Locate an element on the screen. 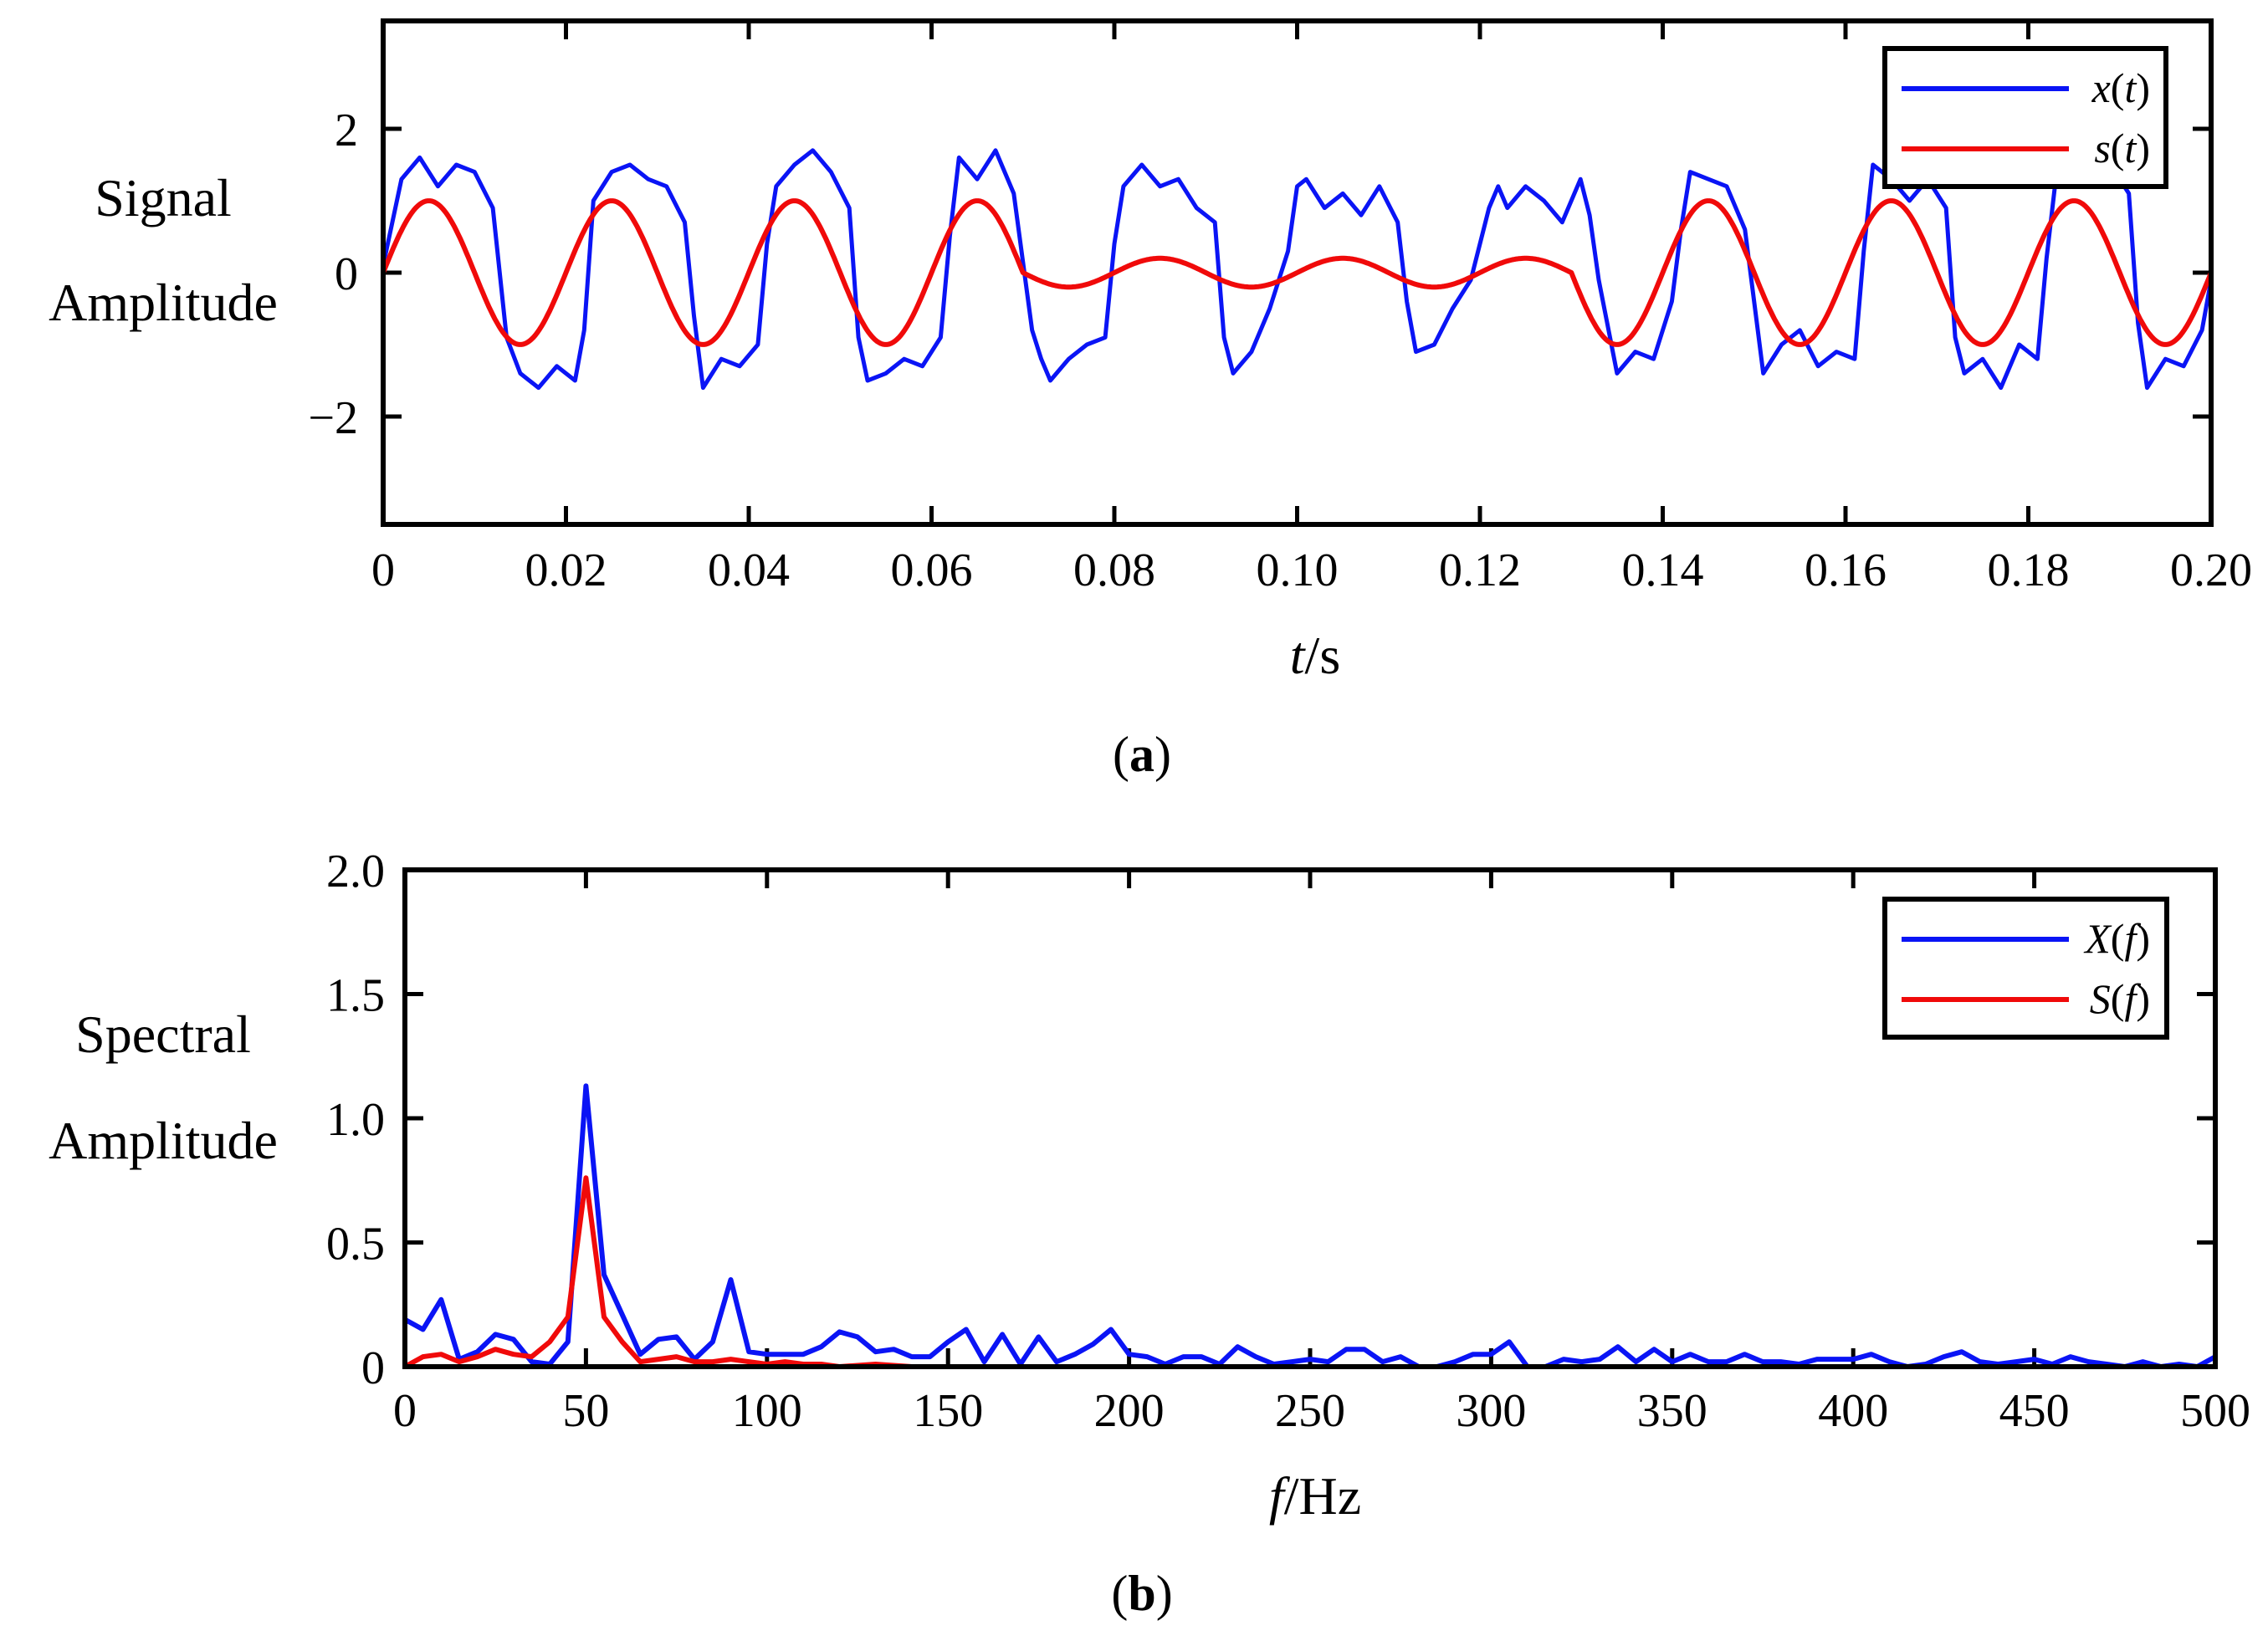 The image size is (2268, 1636). legend-label-X-f-var: X is located at coordinates (2097, 938).